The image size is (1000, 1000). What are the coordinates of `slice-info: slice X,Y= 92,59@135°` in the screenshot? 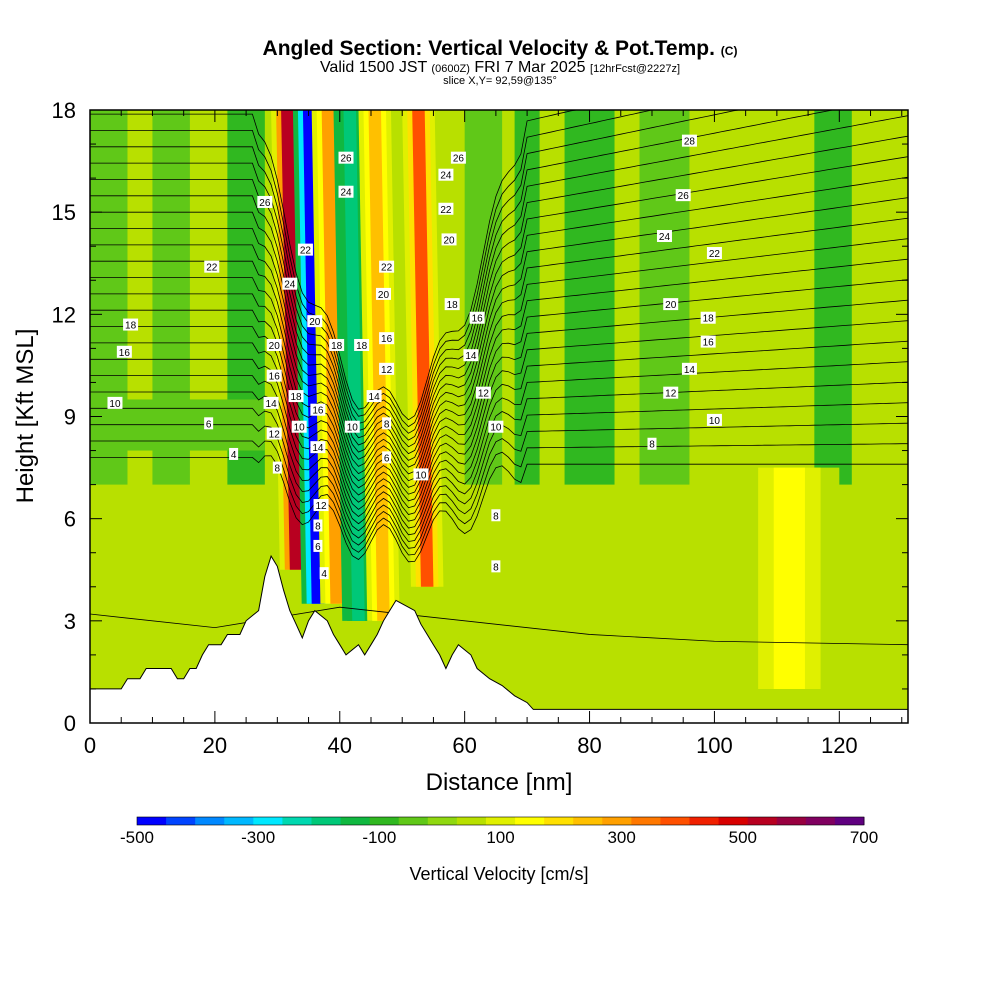 It's located at (500, 81).